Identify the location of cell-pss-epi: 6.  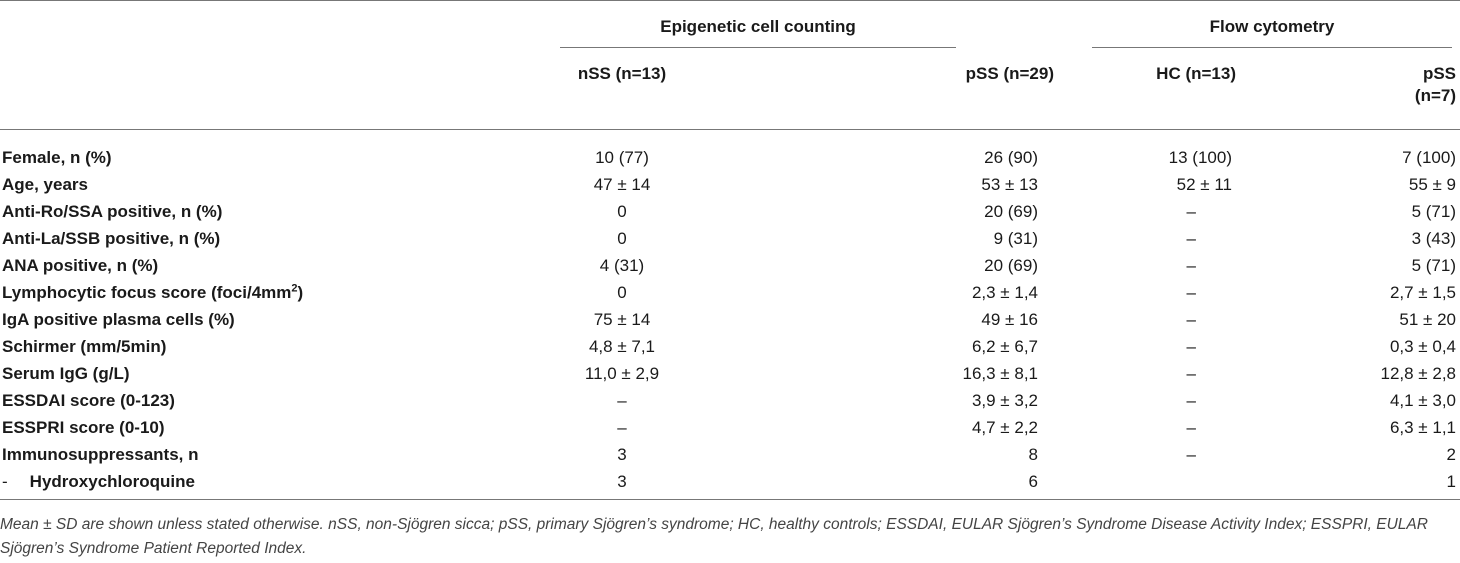
(1033, 481).